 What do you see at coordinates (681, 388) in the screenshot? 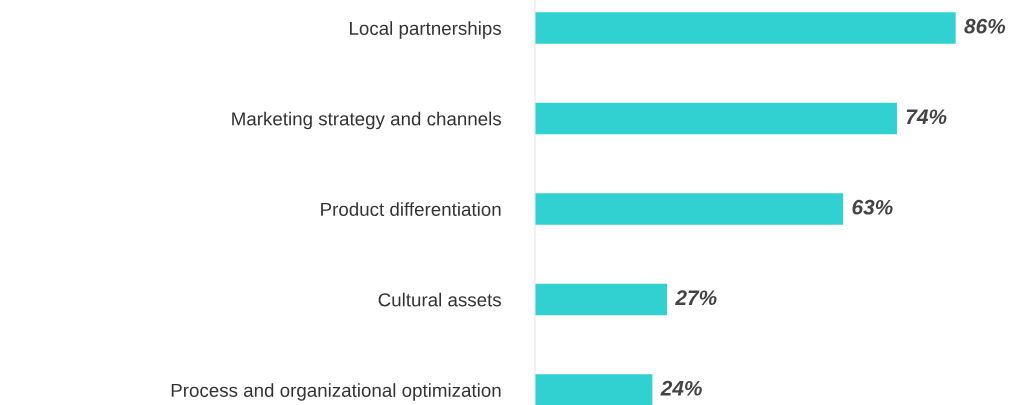
I see `data-label: 24%` at bounding box center [681, 388].